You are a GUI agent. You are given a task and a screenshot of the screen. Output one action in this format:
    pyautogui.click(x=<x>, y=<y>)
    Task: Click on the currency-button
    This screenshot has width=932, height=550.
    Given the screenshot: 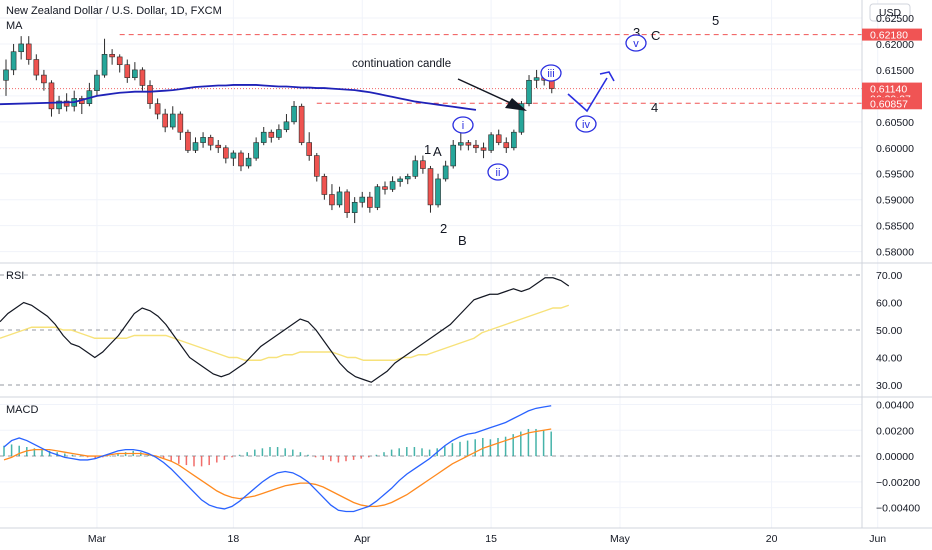 What is the action you would take?
    pyautogui.click(x=890, y=12)
    